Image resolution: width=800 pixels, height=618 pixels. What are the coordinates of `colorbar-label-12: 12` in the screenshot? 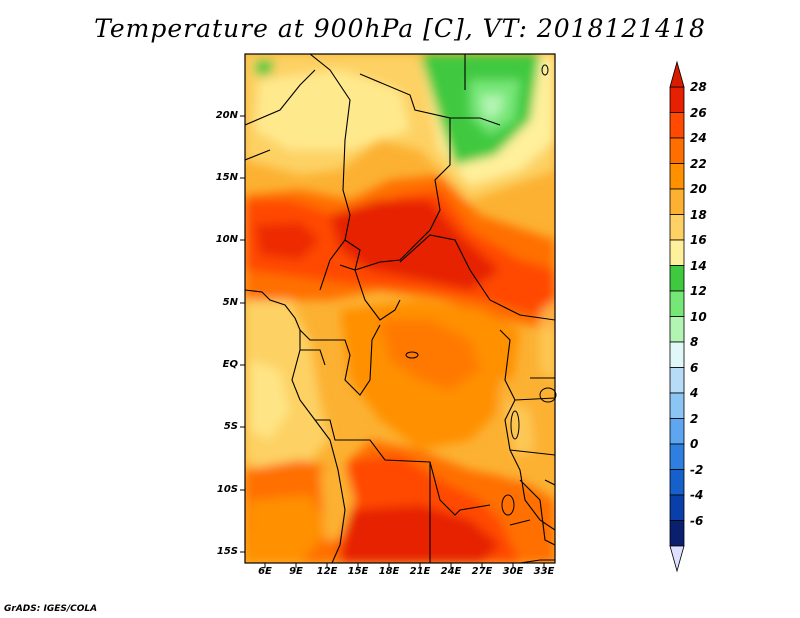 It's located at (698, 291).